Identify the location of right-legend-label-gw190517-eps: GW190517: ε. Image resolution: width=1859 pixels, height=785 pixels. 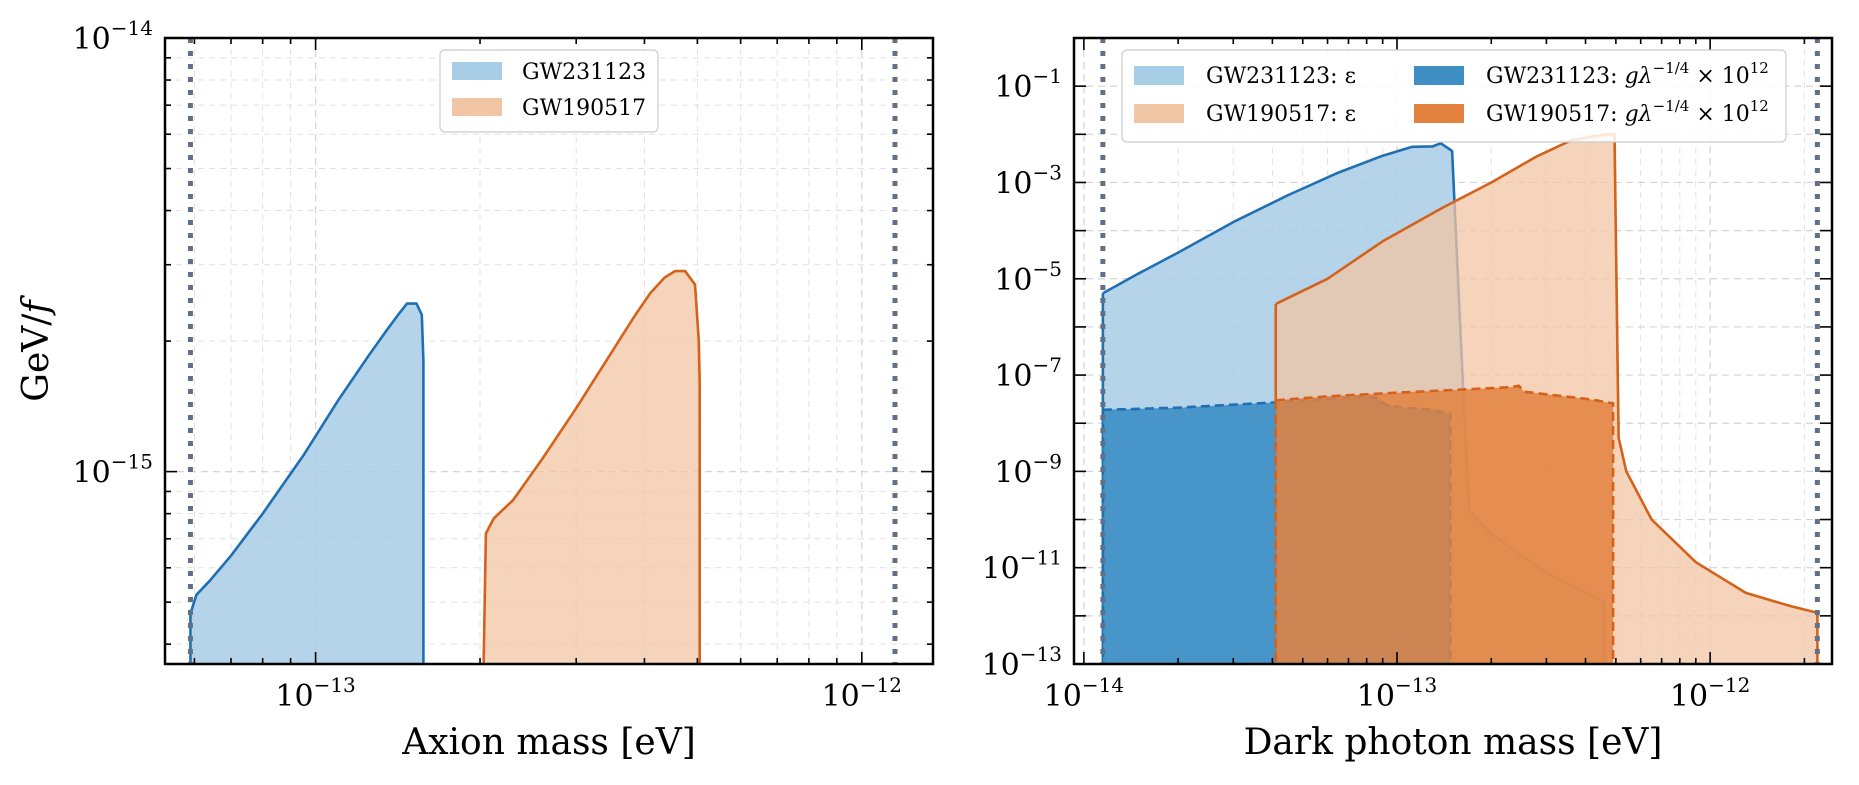
(1281, 114).